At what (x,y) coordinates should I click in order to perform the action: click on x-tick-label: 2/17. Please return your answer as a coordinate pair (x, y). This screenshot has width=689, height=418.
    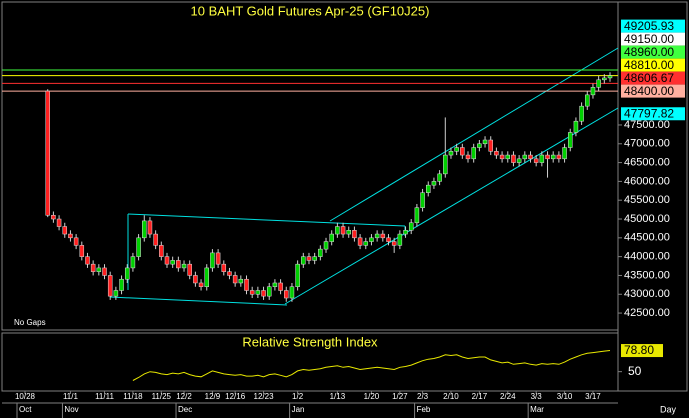
    Looking at the image, I should click on (480, 396).